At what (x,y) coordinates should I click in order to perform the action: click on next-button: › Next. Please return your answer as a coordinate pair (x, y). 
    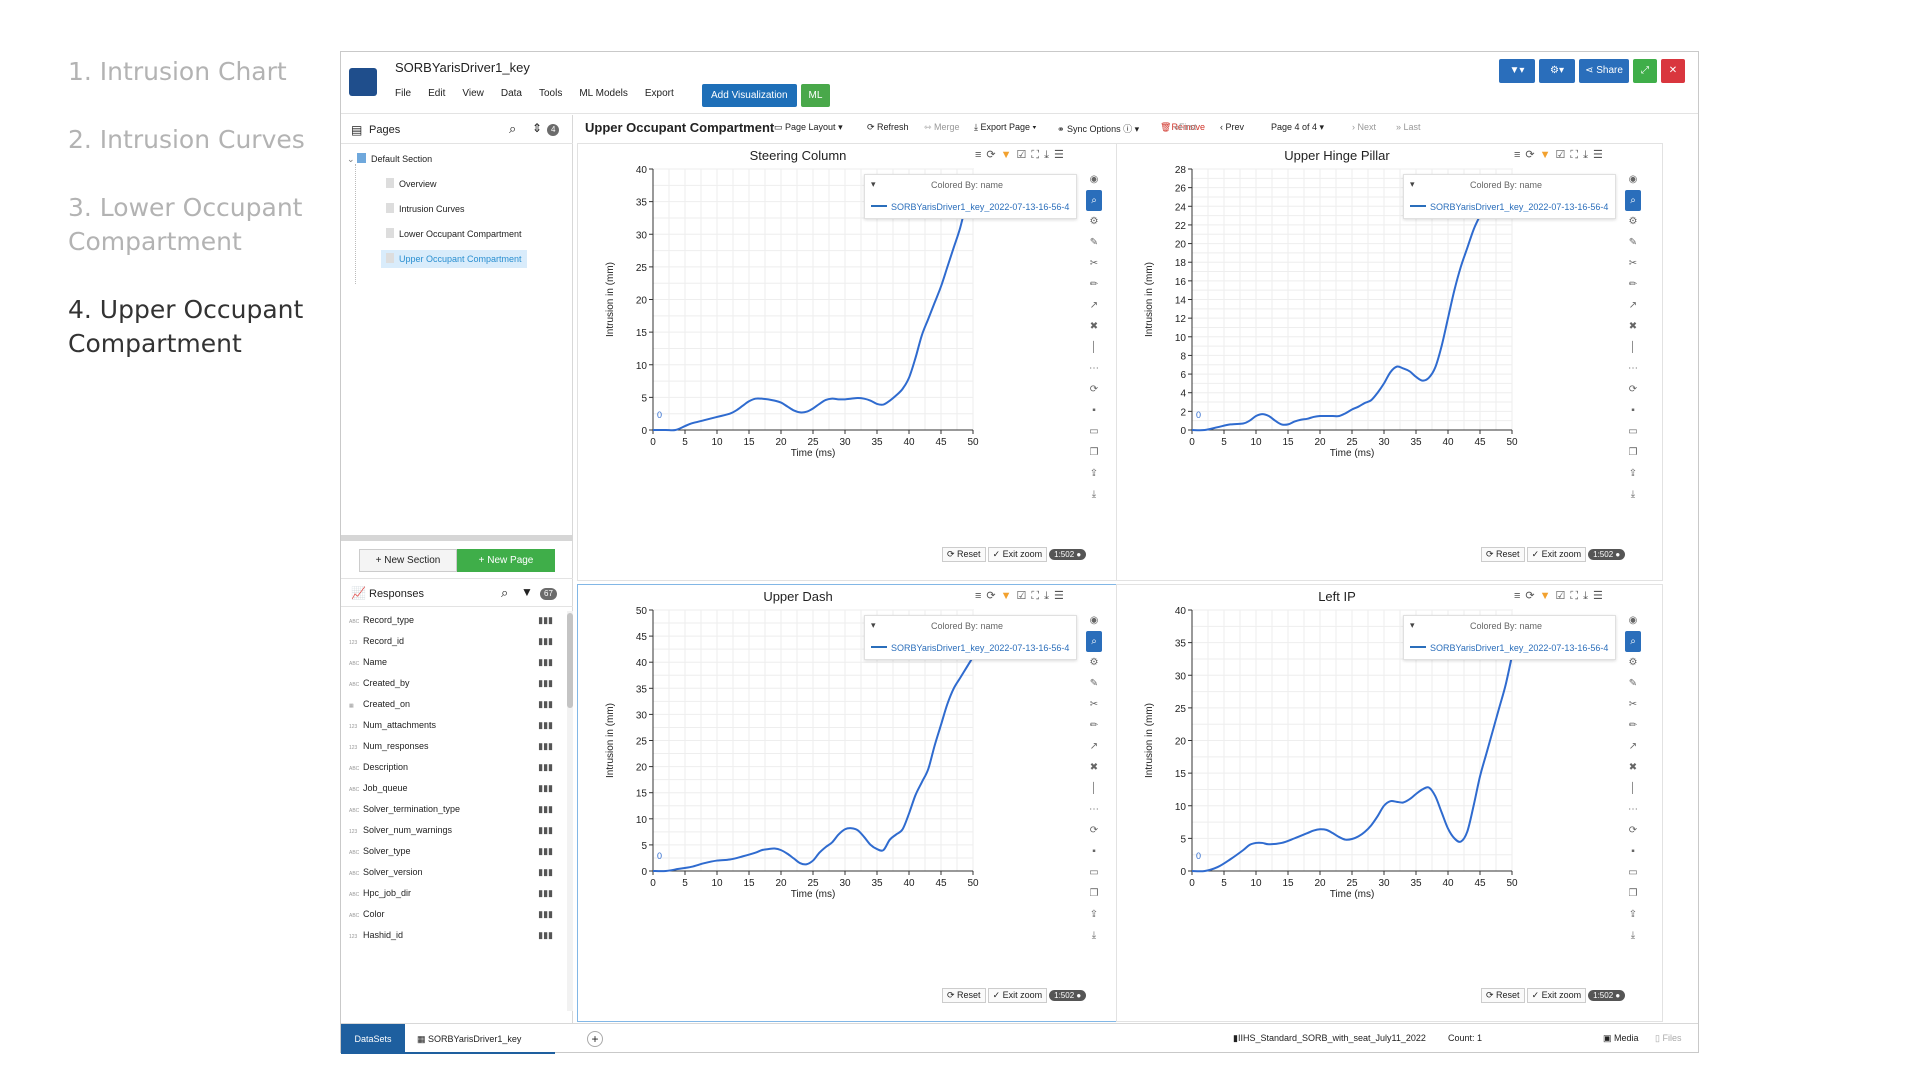
    Looking at the image, I should click on (1364, 127).